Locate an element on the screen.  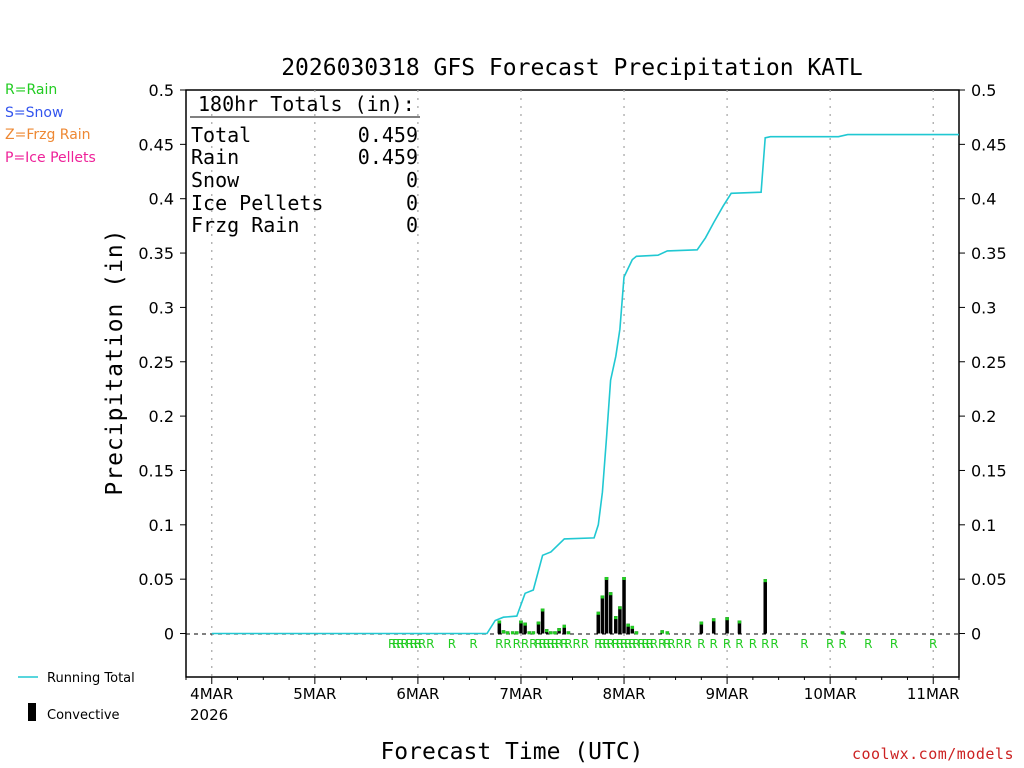
y-tick-label-right: 0 is located at coordinates (976, 634).